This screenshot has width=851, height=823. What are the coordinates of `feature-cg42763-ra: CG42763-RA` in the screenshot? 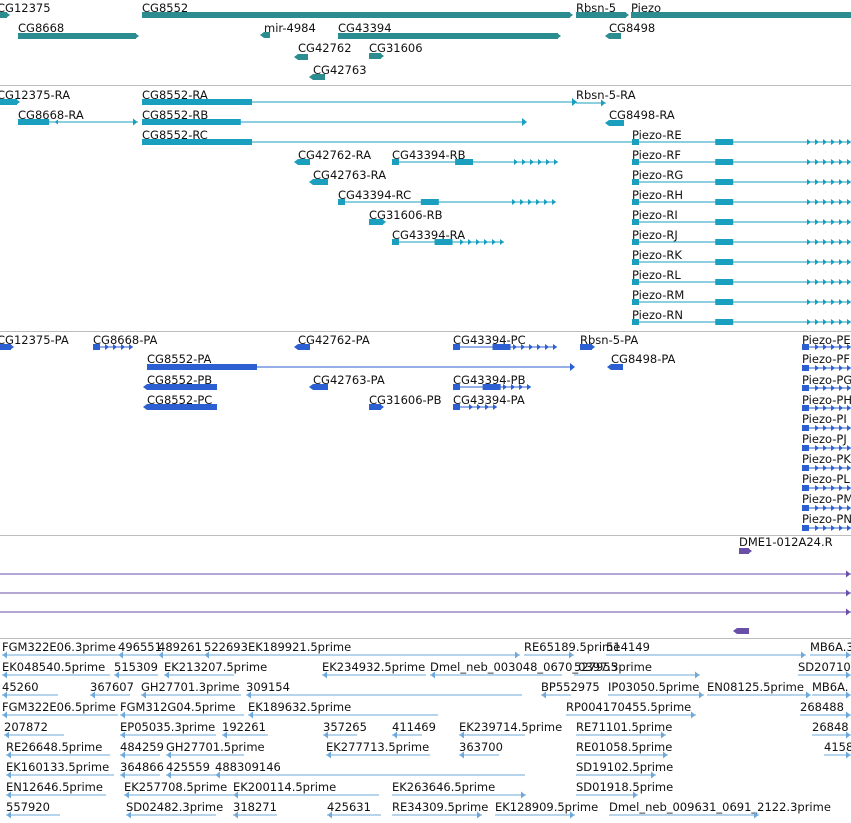 It's located at (193, 135).